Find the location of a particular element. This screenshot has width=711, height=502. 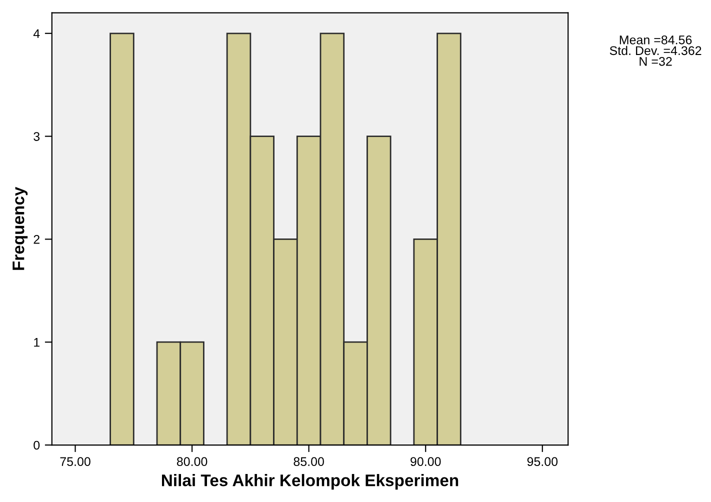

y-tick-label: 3 is located at coordinates (37, 136).